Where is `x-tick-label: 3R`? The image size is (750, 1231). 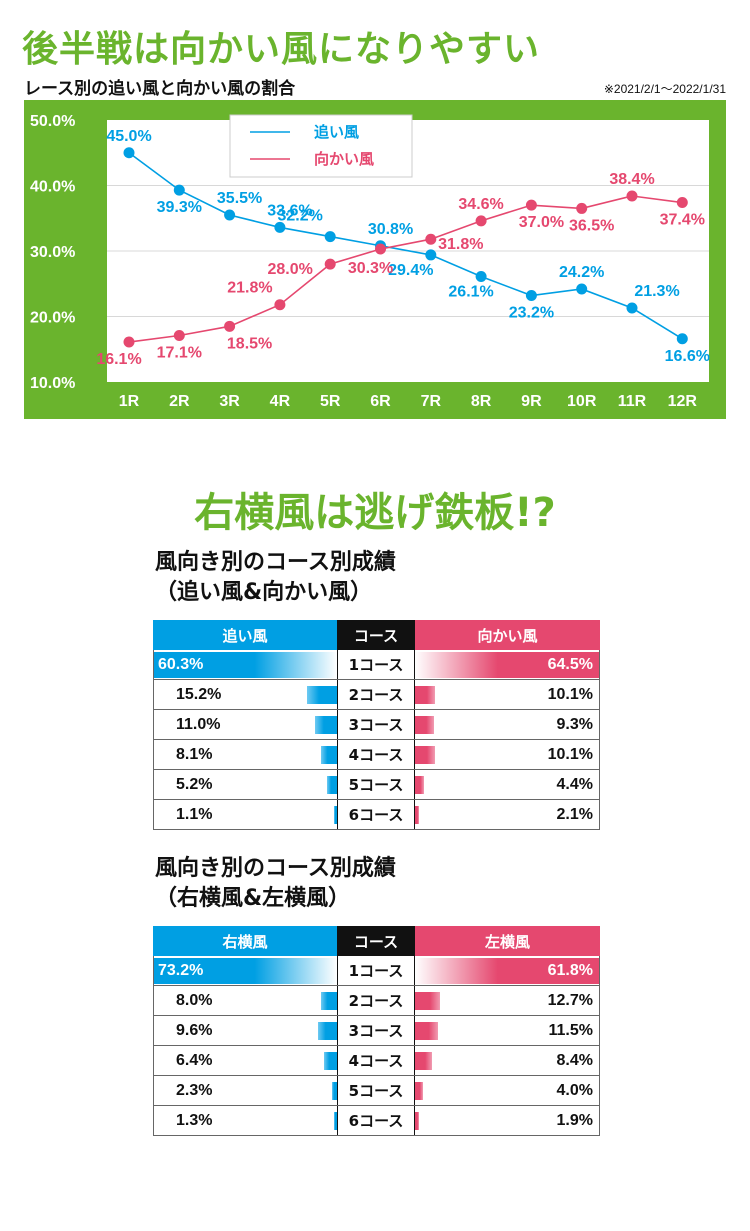 x-tick-label: 3R is located at coordinates (229, 401).